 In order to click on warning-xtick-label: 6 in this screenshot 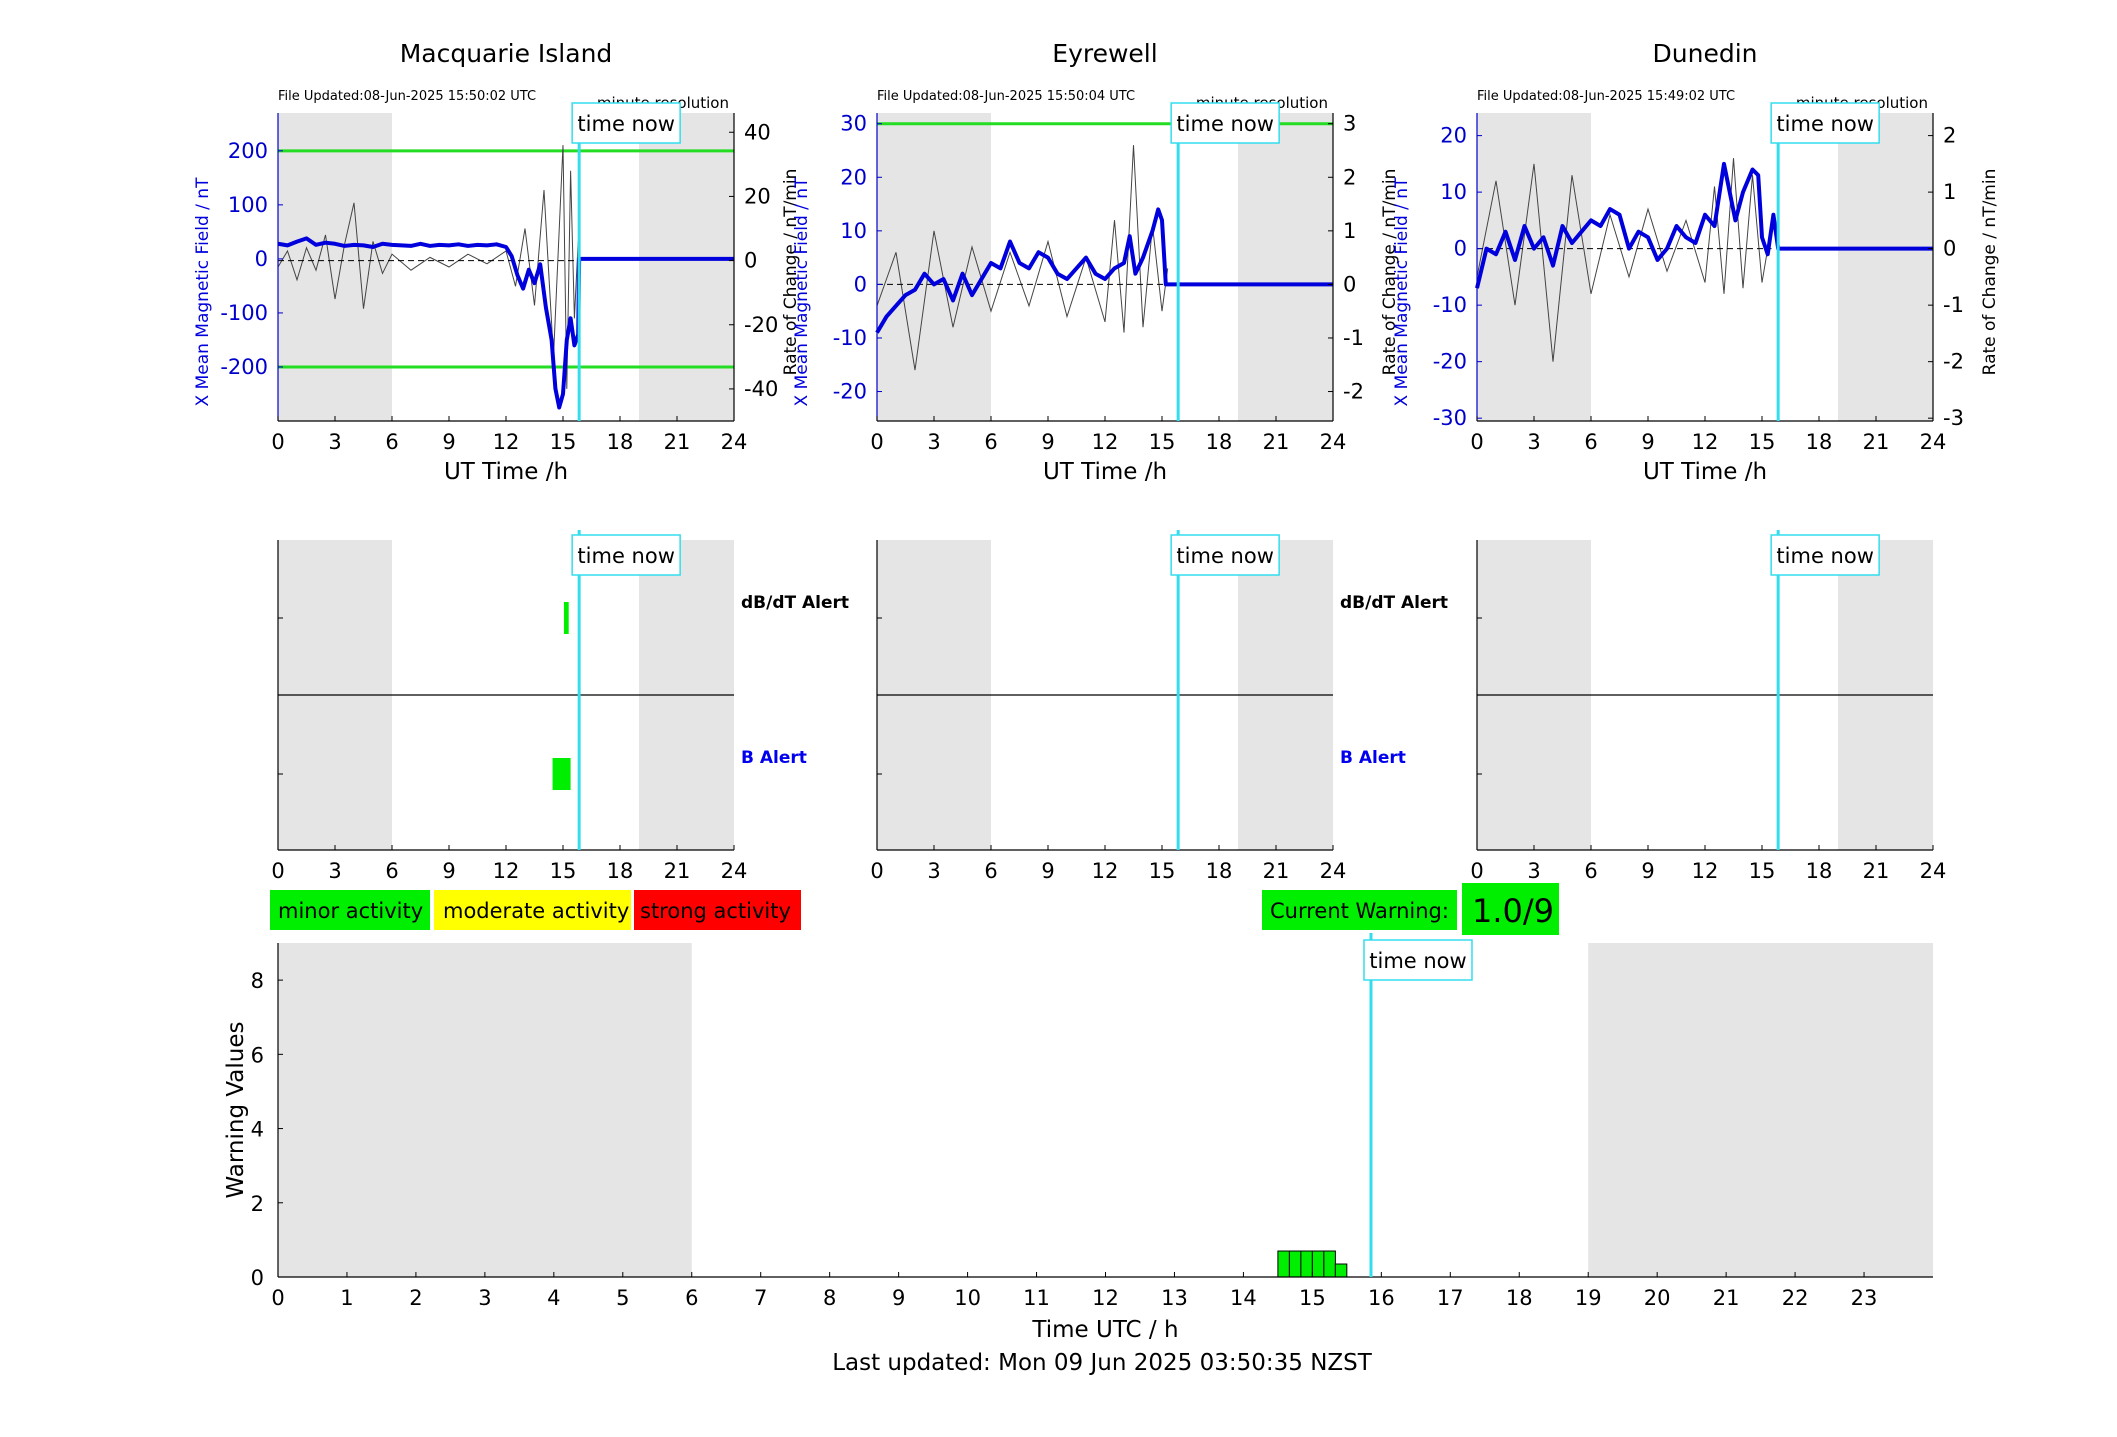, I will do `click(691, 1298)`.